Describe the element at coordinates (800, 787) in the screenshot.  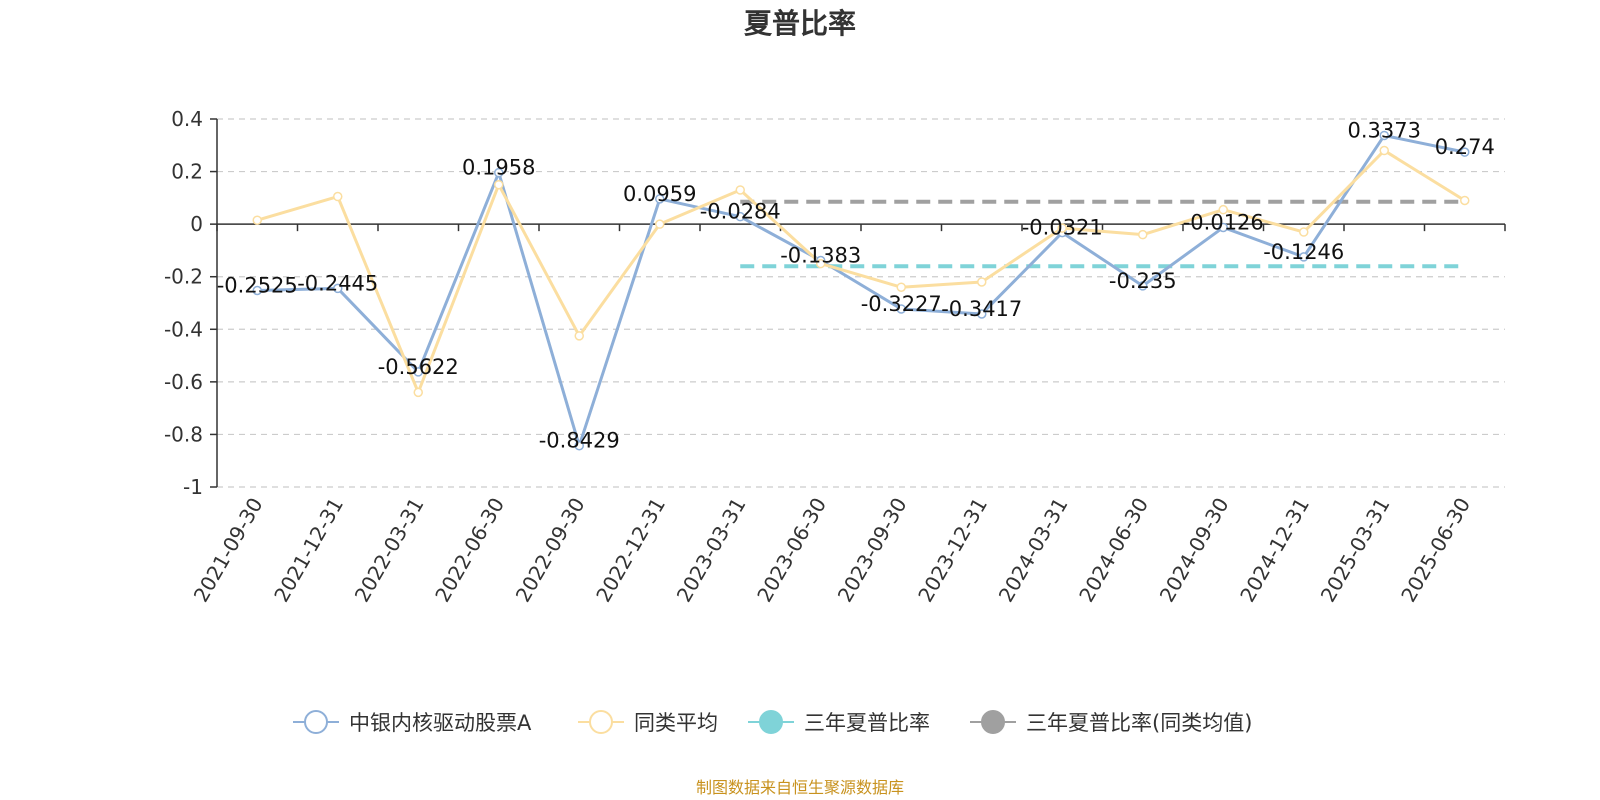
I see `footer-source: 制图数据来自恒生聚源数据库` at that location.